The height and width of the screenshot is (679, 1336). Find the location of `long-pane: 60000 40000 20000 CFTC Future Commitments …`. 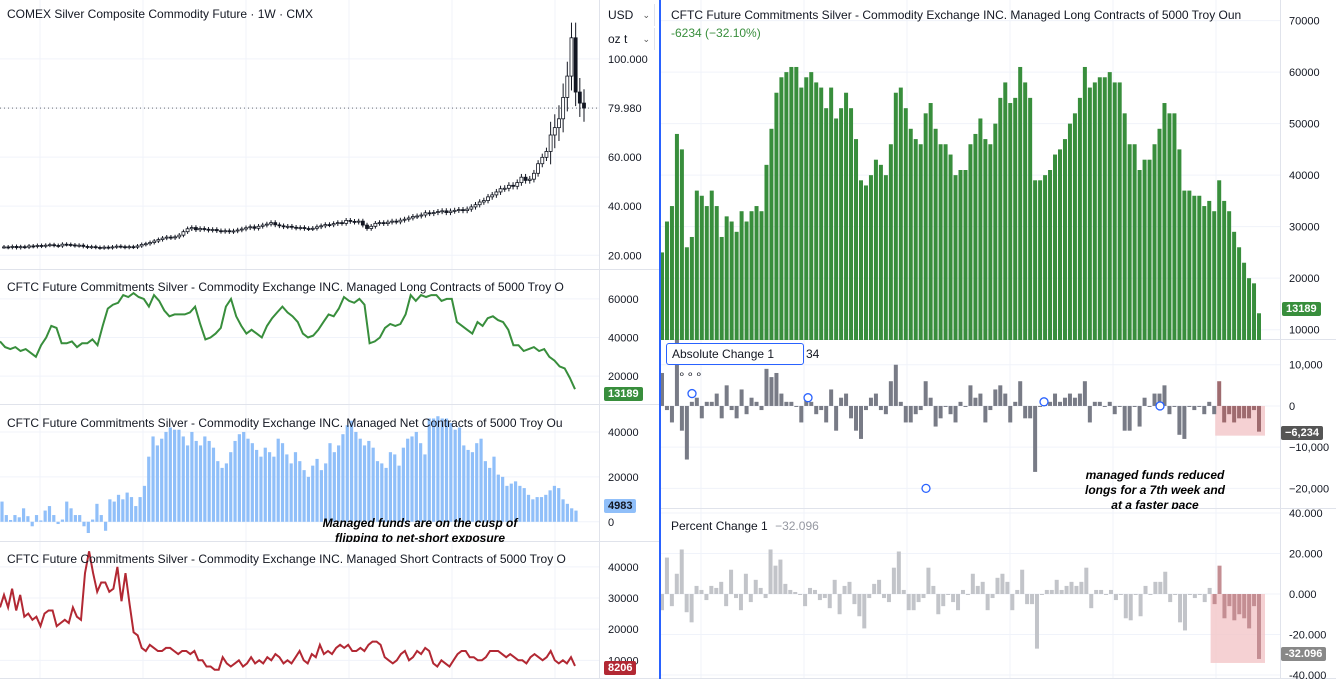

long-pane: 60000 40000 20000 CFTC Future Commitments … is located at coordinates (329, 337).